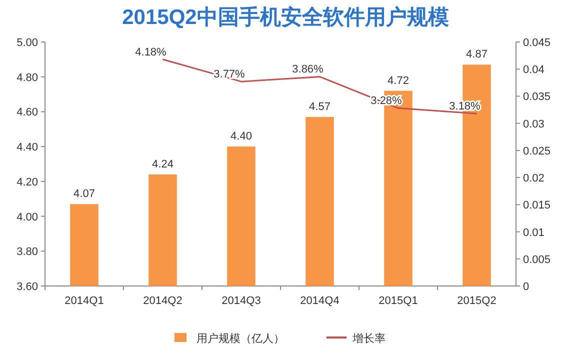 The image size is (571, 354). What do you see at coordinates (84, 301) in the screenshot?
I see `xtick: 2014Q1` at bounding box center [84, 301].